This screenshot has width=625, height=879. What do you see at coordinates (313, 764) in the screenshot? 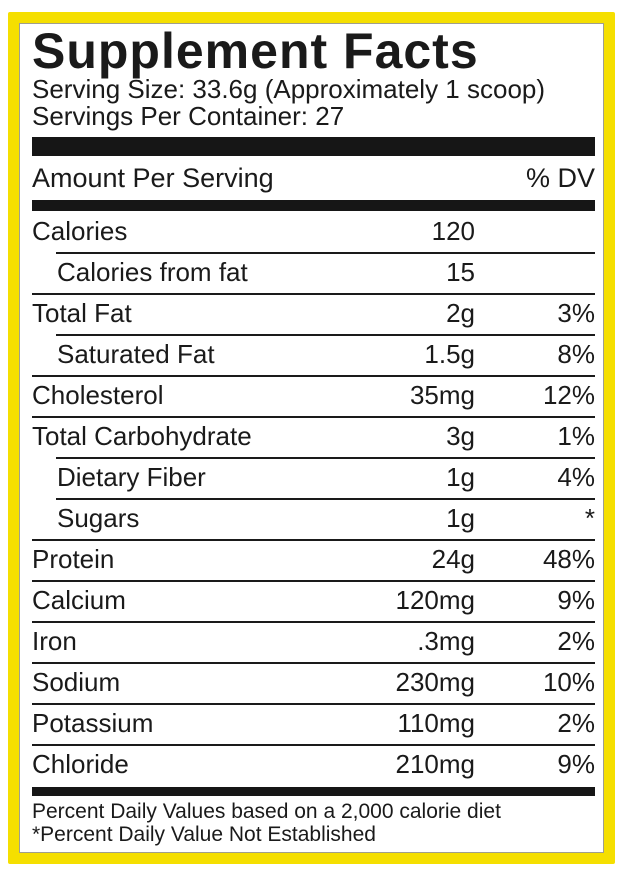
I see `row-chloride: Chloride 210mg 9%` at bounding box center [313, 764].